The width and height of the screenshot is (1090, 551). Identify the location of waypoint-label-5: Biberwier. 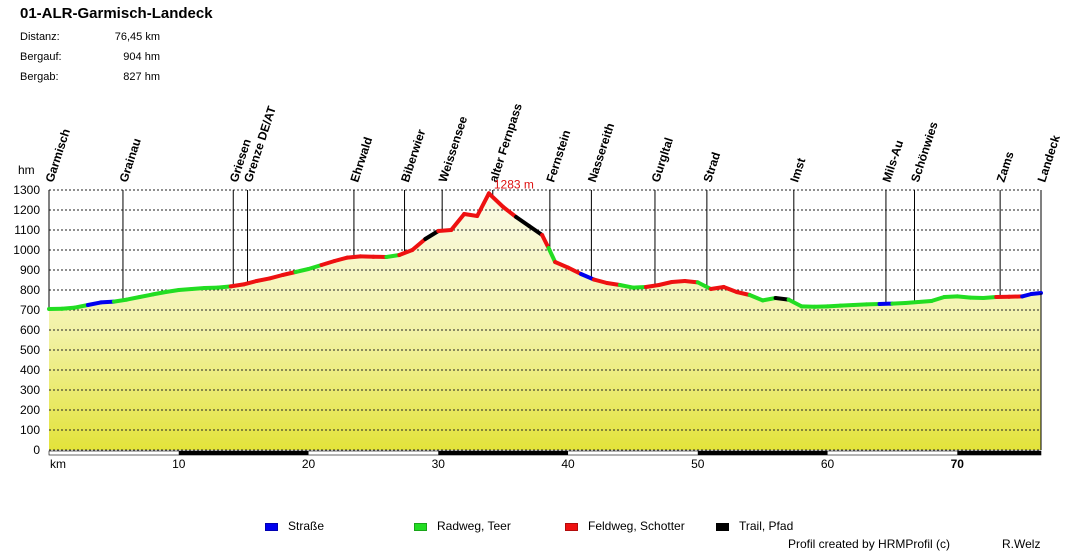
(413, 155).